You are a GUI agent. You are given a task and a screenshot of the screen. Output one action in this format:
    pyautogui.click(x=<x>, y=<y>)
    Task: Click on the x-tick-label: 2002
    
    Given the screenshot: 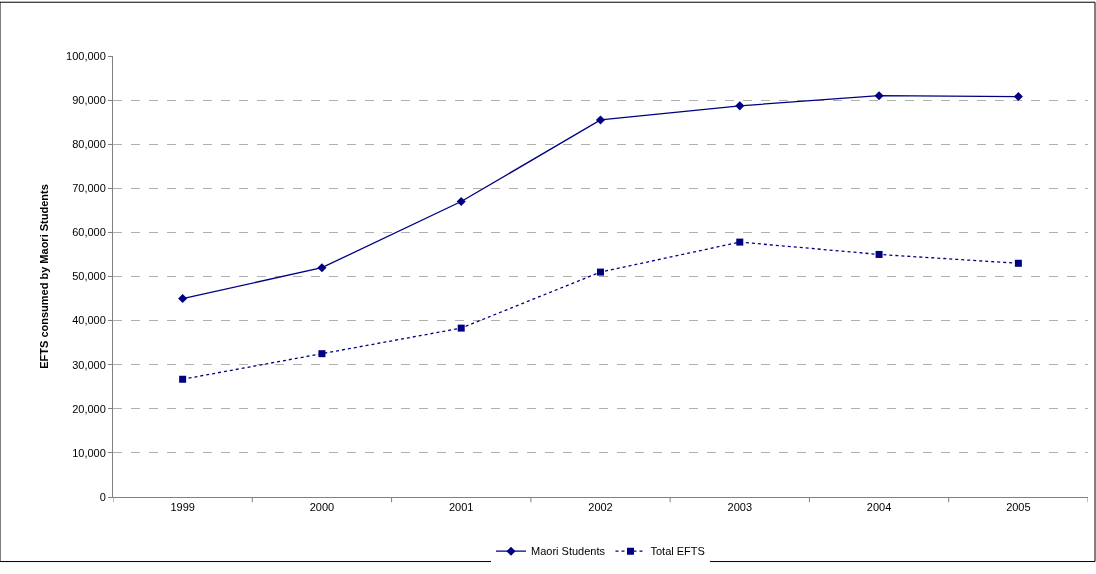 What is the action you would take?
    pyautogui.click(x=600, y=507)
    